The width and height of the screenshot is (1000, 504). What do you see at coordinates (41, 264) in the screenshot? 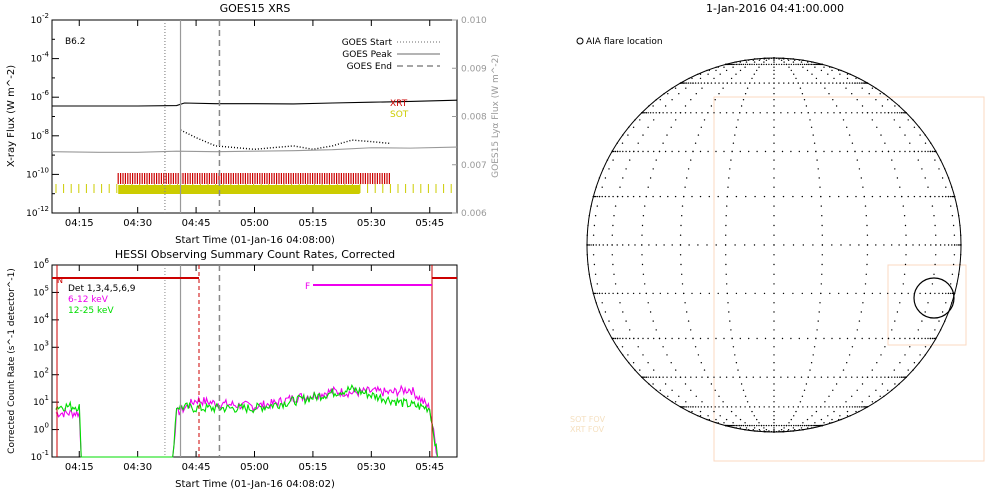
I see `hessi-y-tick-label: 106` at bounding box center [41, 264].